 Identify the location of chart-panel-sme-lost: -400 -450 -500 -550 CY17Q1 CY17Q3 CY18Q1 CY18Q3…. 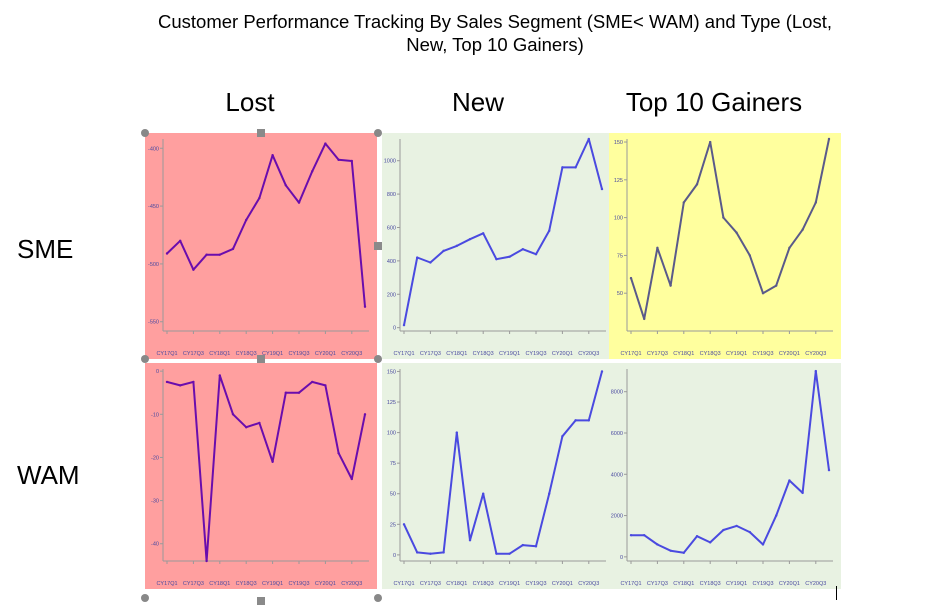
(261, 246).